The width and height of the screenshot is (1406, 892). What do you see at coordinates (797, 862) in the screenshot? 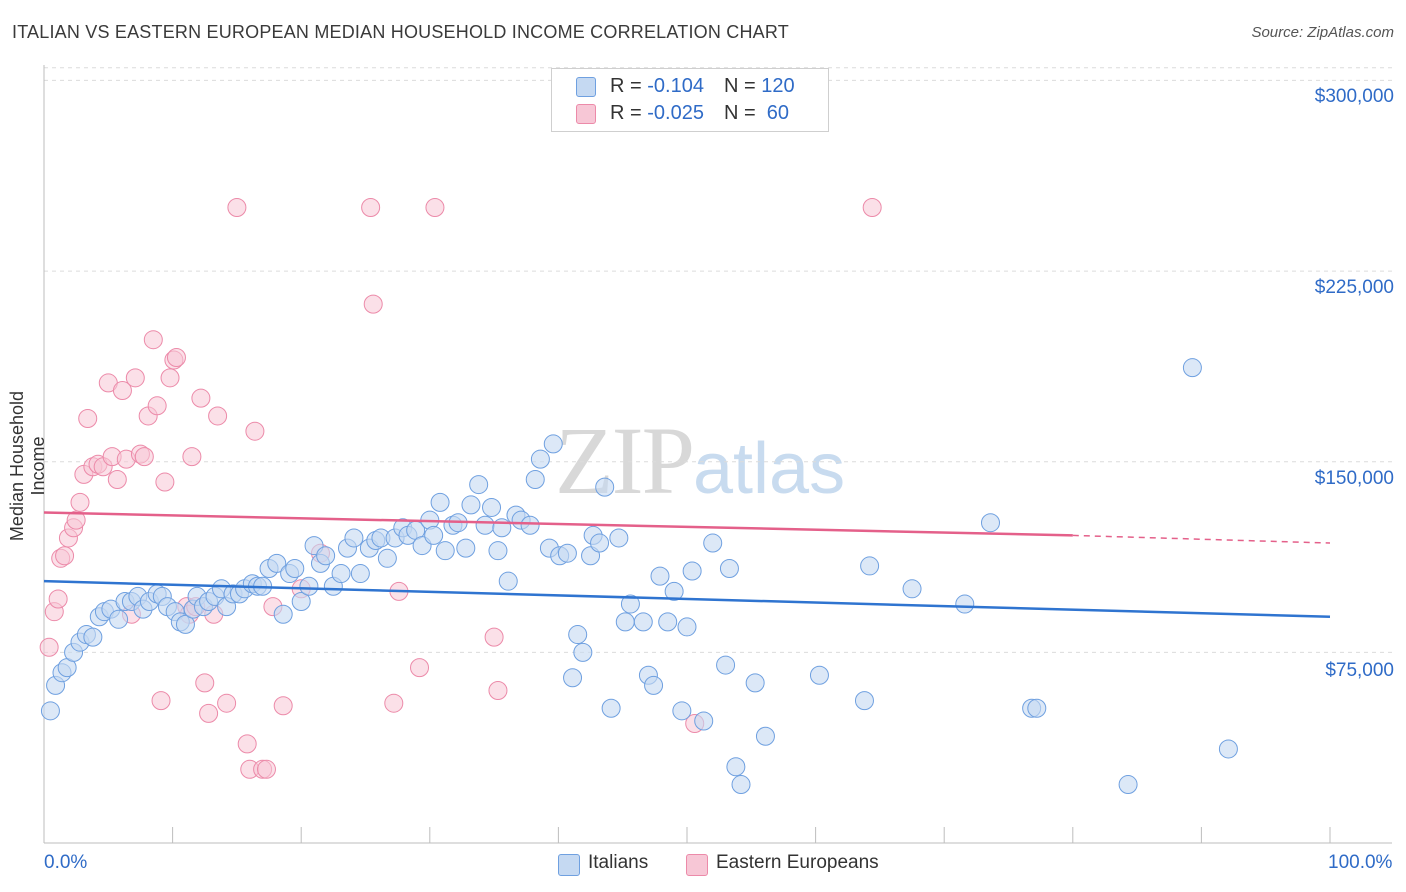
I see `bottom-legend-label-eastern: Eastern Europeans` at bounding box center [797, 862].